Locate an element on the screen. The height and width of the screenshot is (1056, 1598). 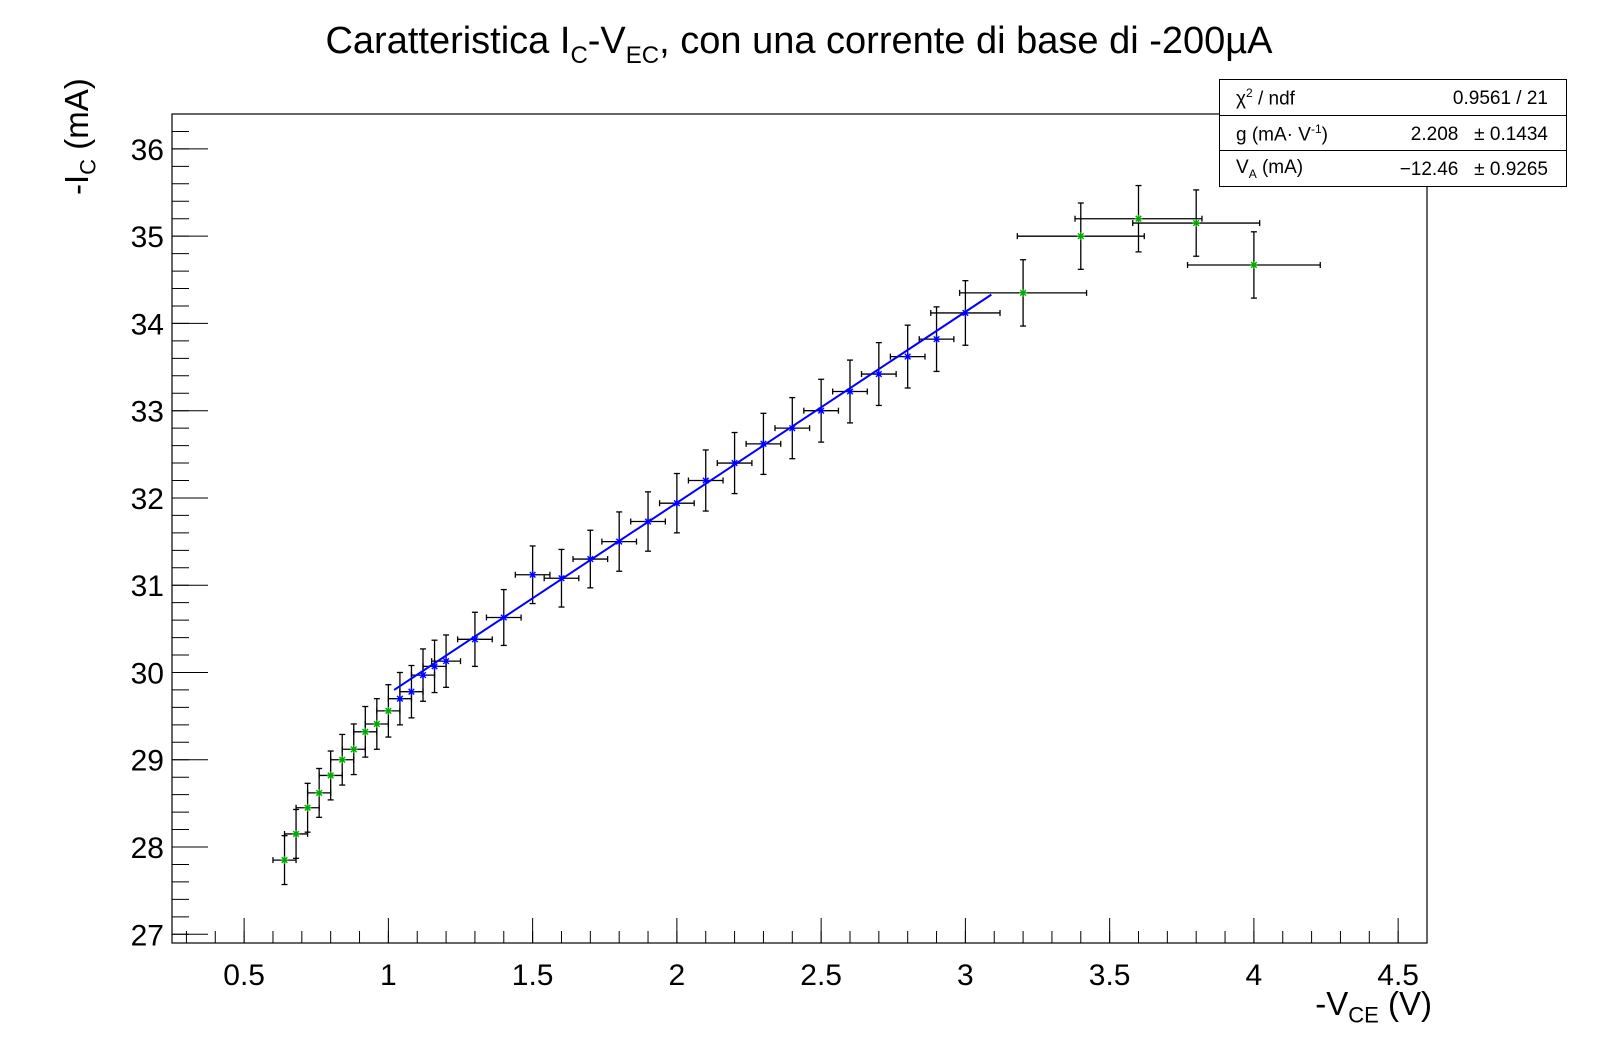
y-axis: 27 28 29 30 31 32 33 34 35 36 is located at coordinates (169, 532).